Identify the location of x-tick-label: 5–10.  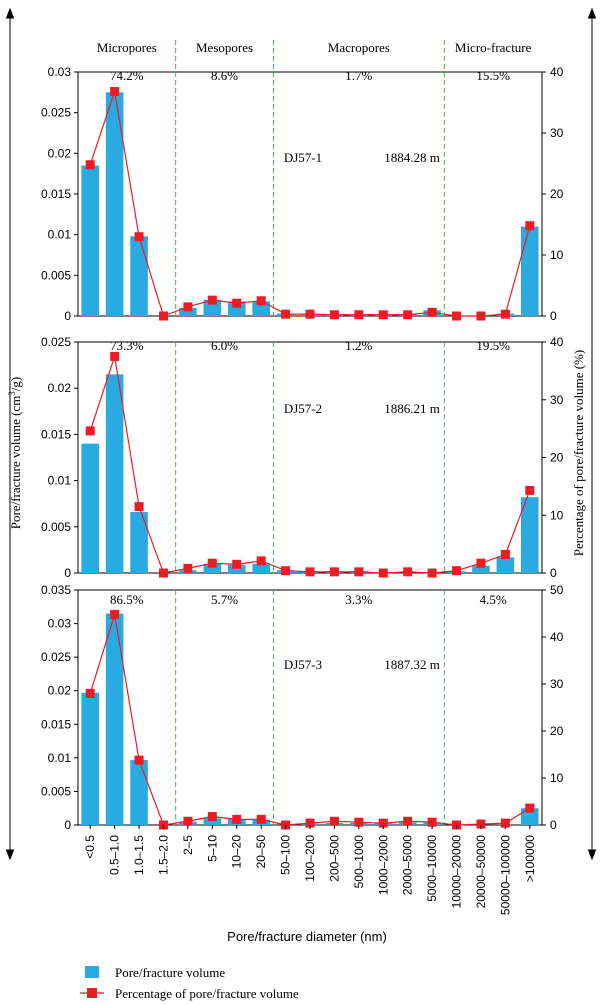
(212, 848).